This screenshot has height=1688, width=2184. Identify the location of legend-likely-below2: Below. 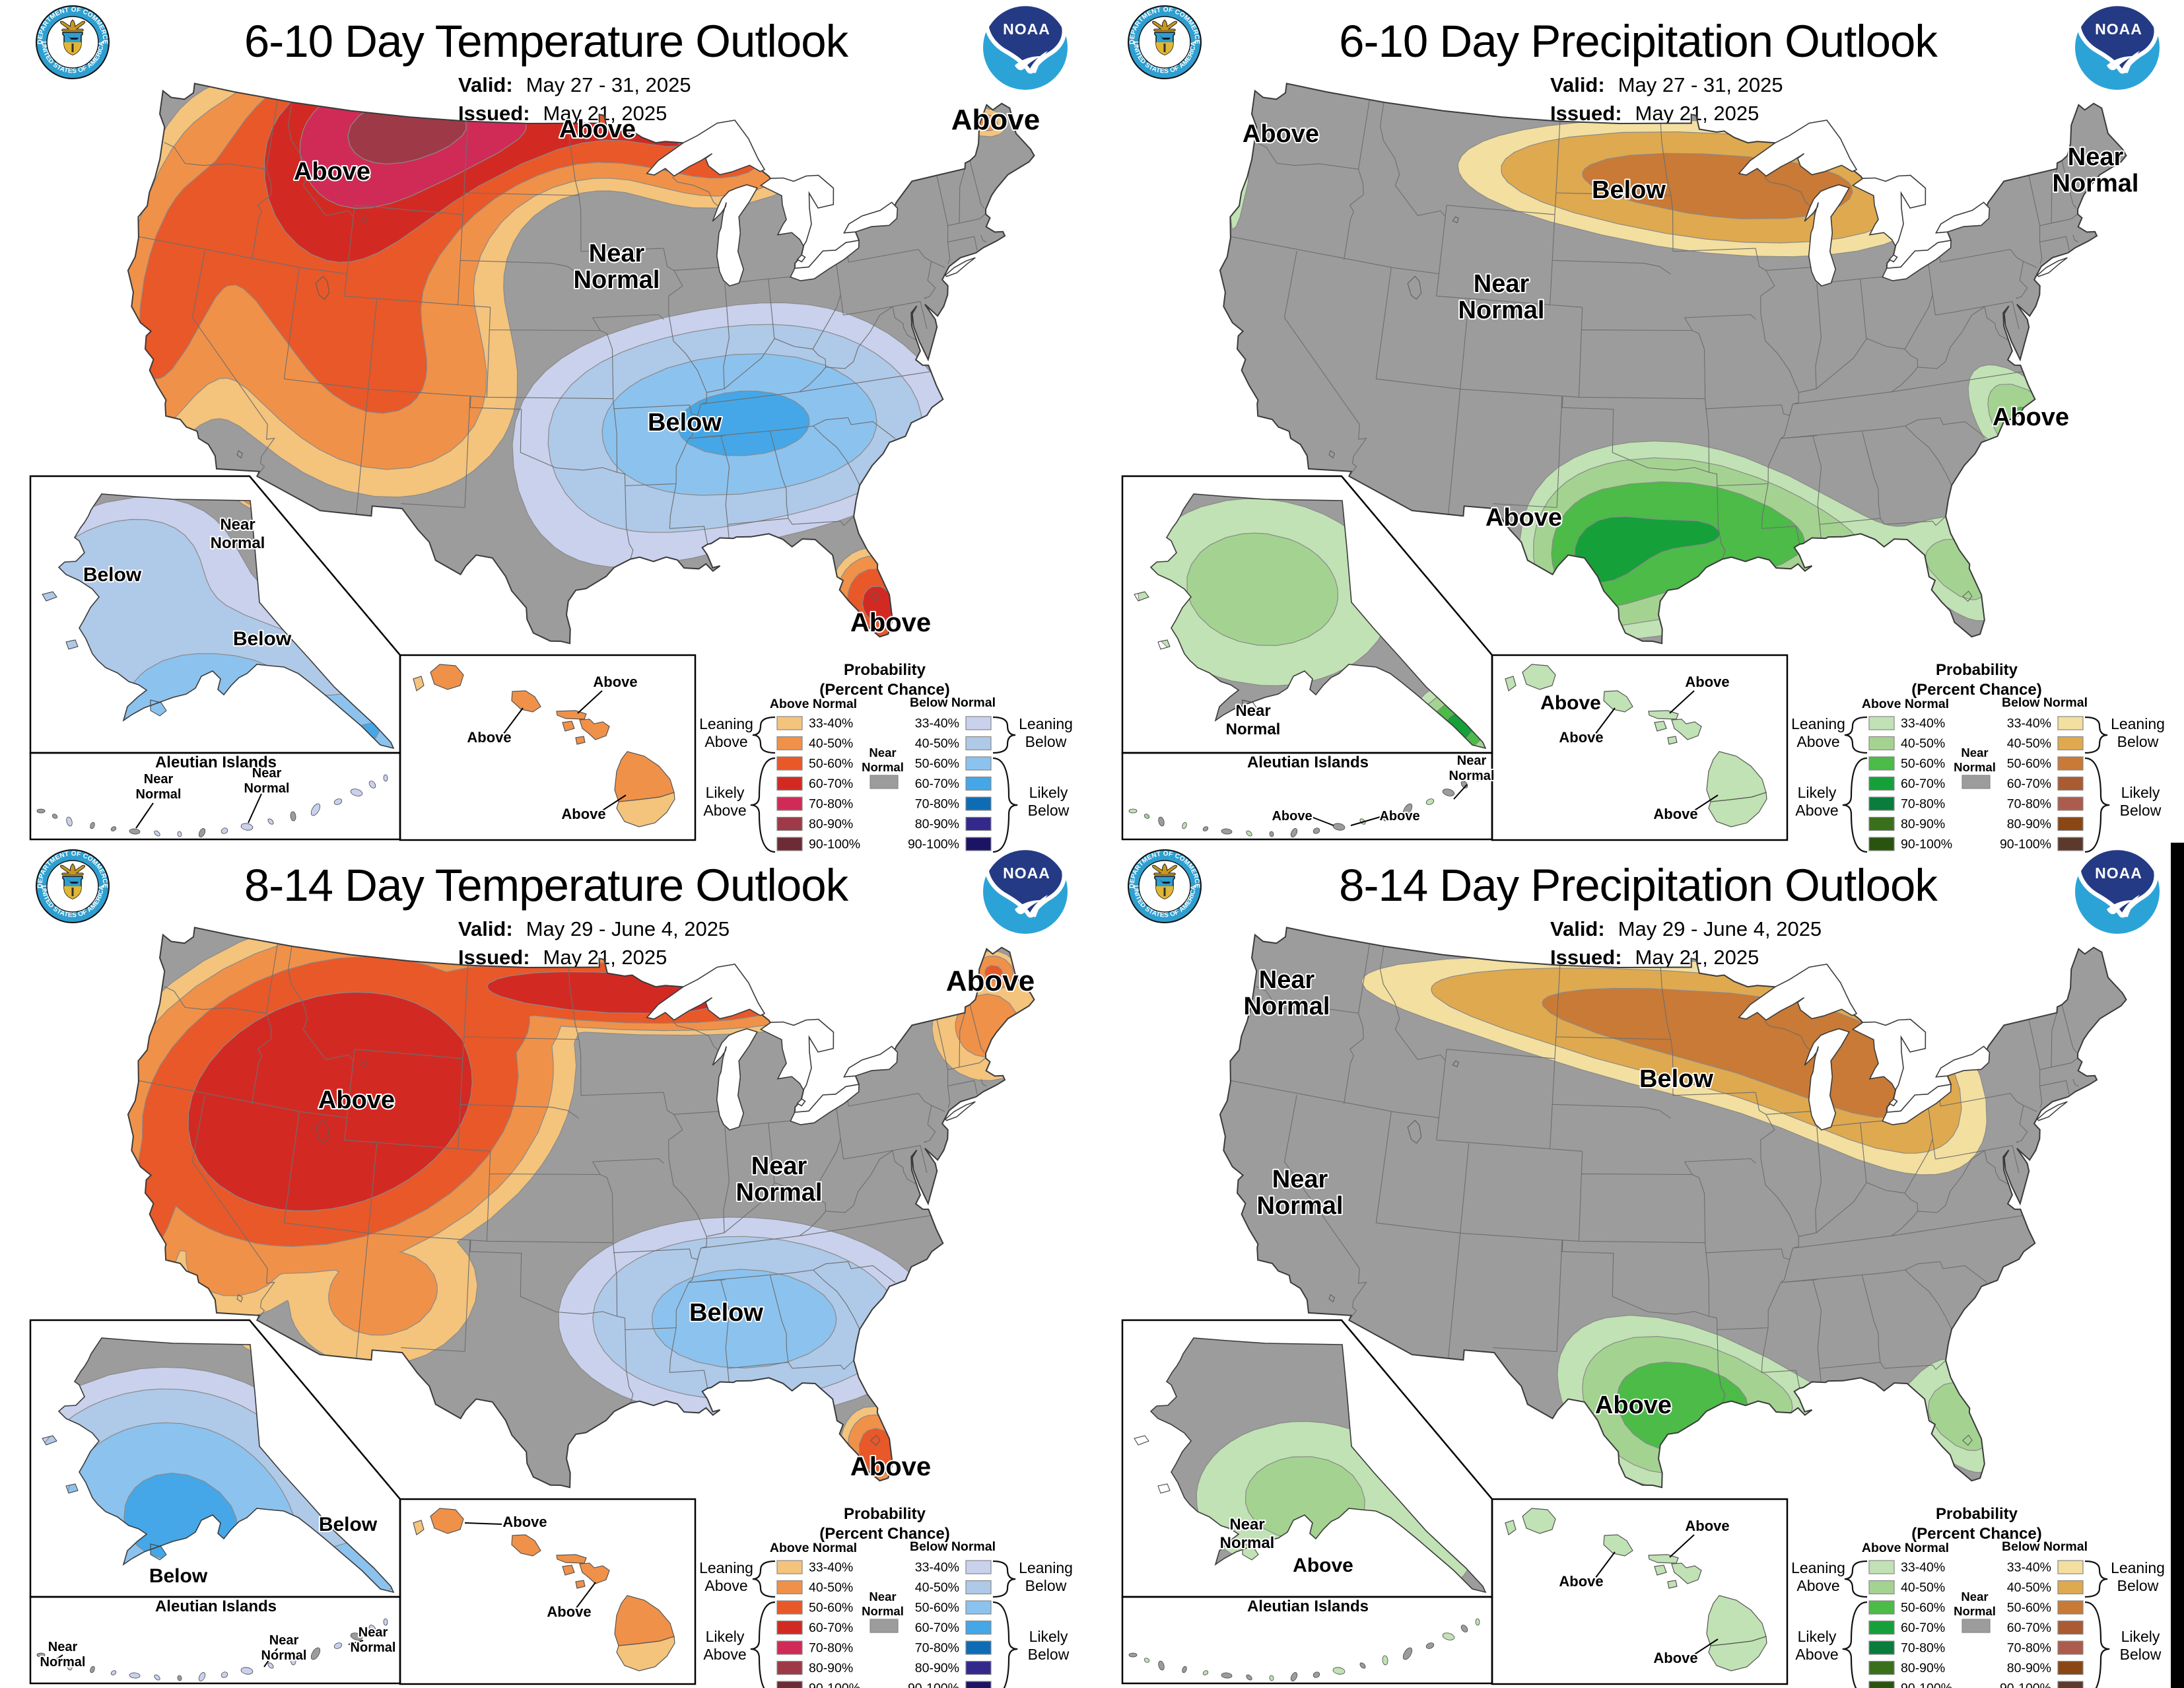
(1049, 810).